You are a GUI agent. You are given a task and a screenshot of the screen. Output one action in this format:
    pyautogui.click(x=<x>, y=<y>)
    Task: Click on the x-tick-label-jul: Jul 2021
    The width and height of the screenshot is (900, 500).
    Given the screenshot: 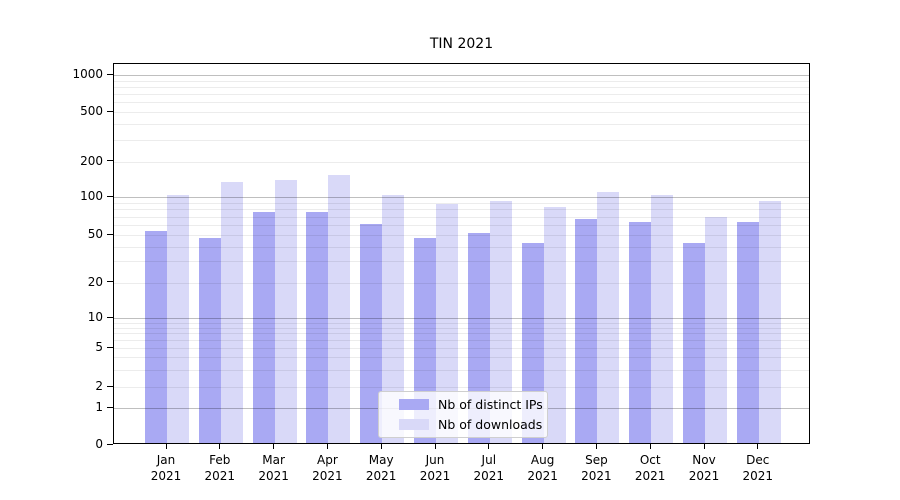 What is the action you would take?
    pyautogui.click(x=489, y=468)
    